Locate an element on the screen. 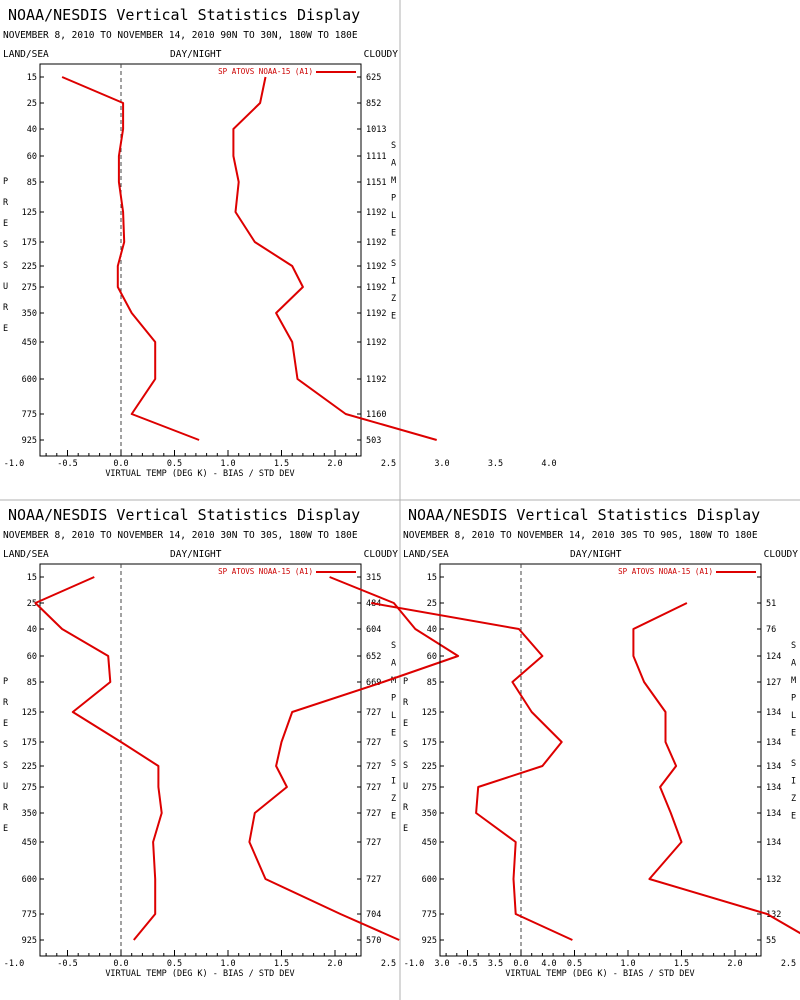  y-tick-label: 600 is located at coordinates (29, 880).